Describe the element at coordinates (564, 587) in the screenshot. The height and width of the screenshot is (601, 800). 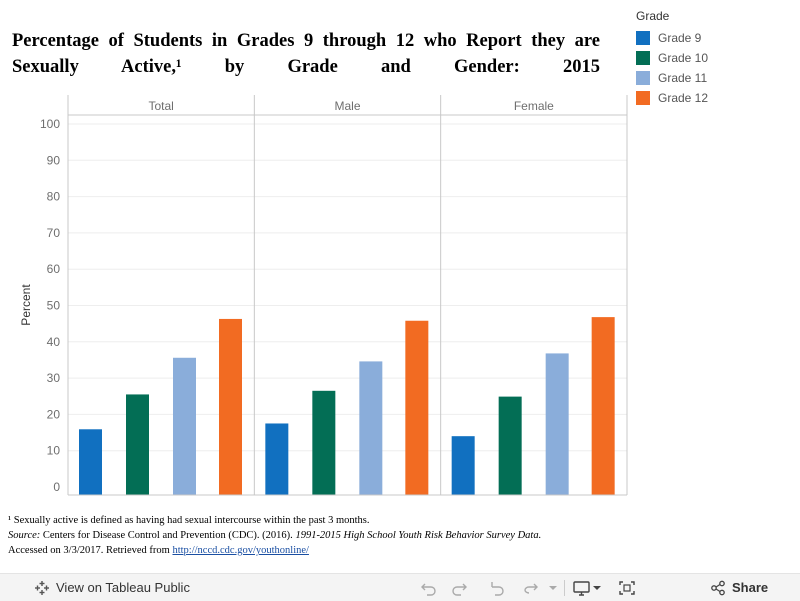
I see `toolbar-divider` at that location.